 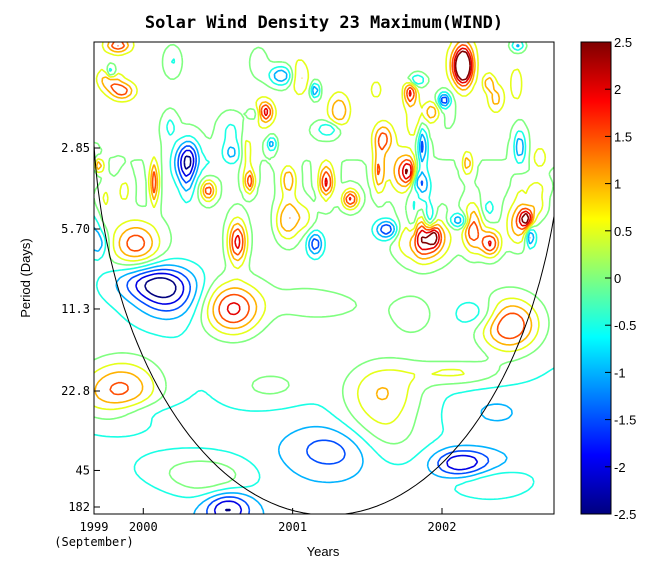 I want to click on y-tick-label: 45, so click(x=83, y=470).